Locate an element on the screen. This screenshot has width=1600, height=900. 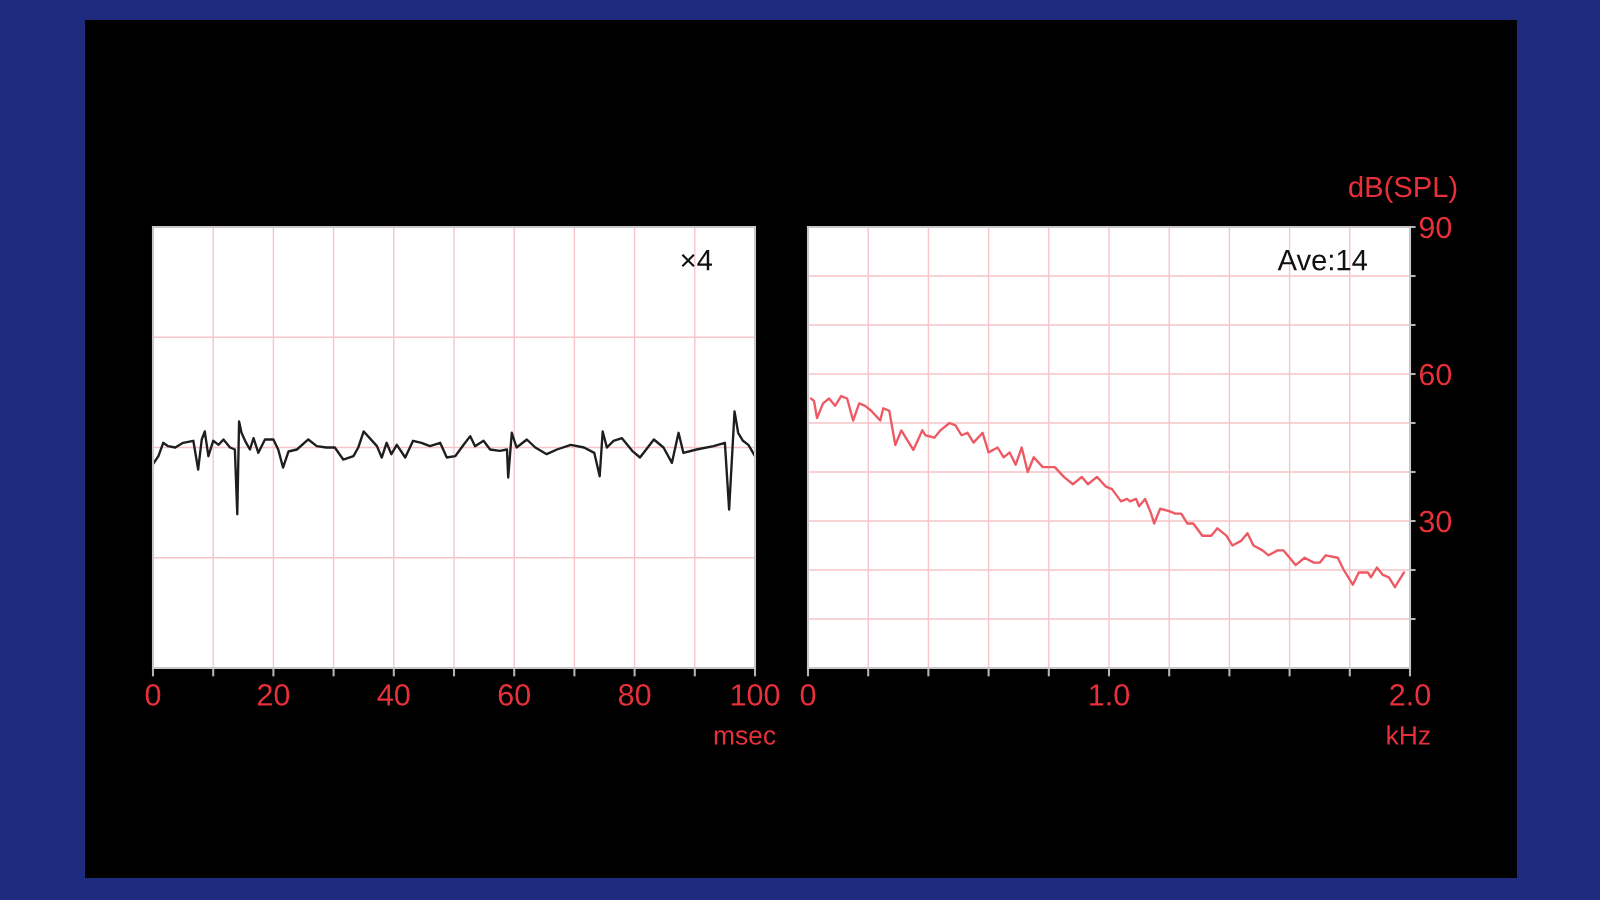
y2-tick-label: 60 is located at coordinates (1435, 374).